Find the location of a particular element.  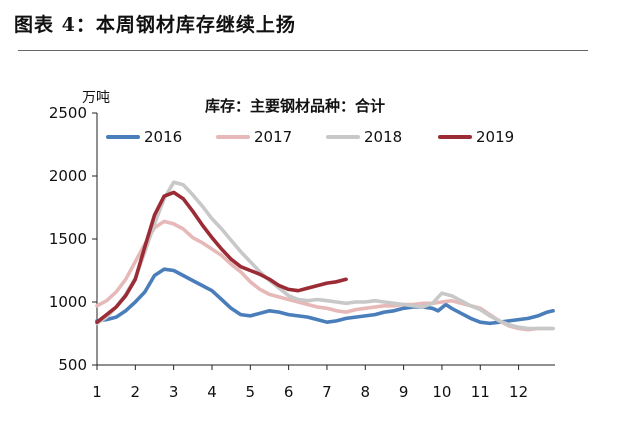

x-tick-label: 11 is located at coordinates (480, 392).